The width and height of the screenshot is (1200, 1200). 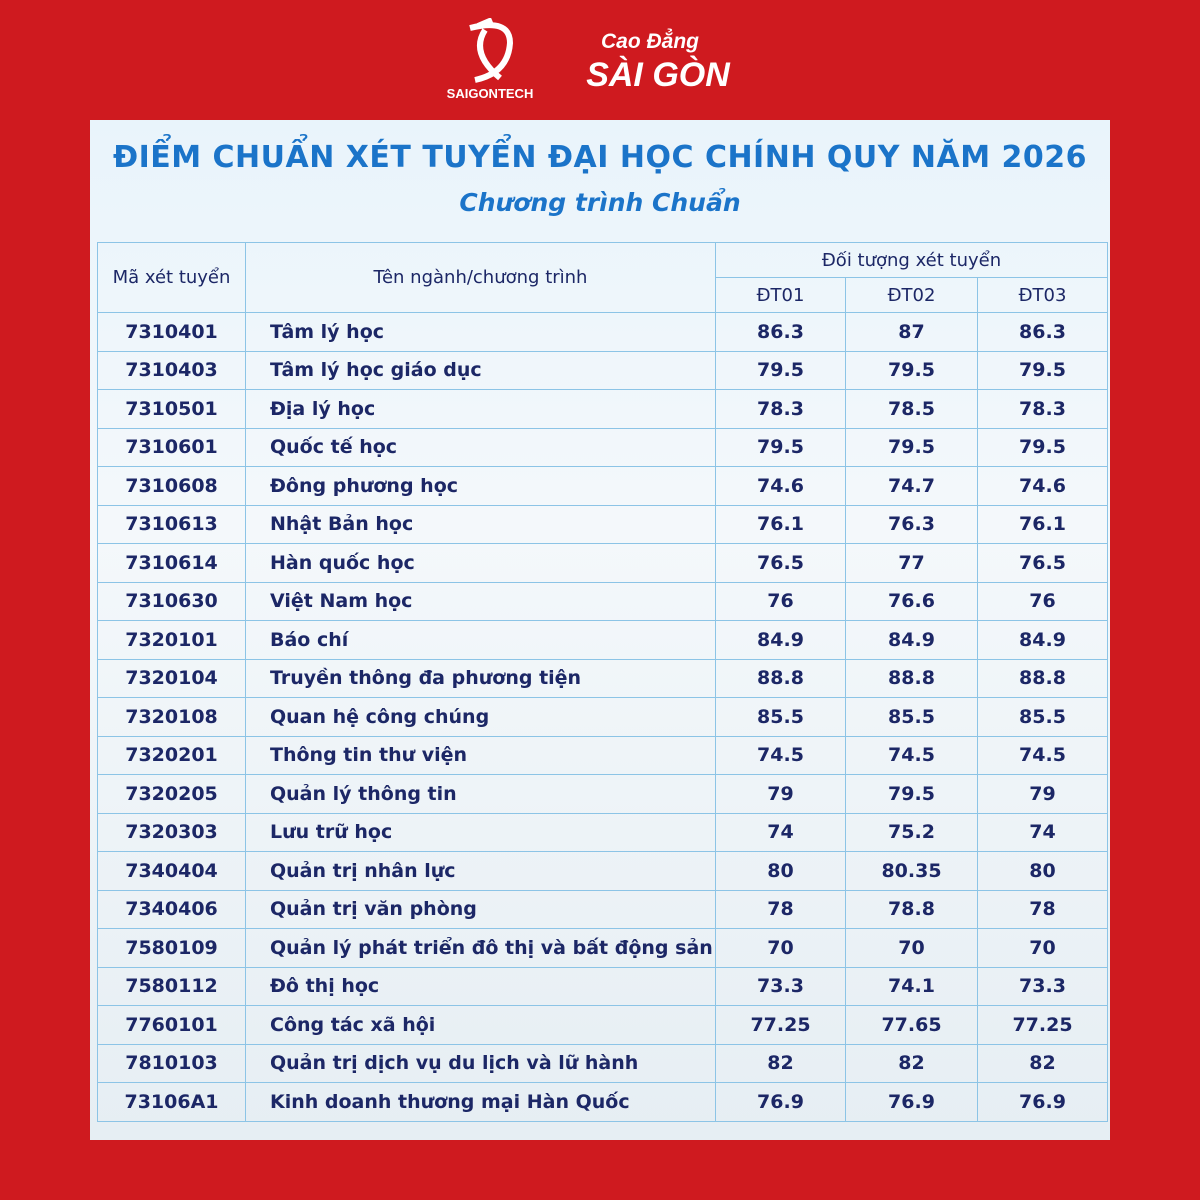 I want to click on score-cell: 77, so click(x=911, y=563).